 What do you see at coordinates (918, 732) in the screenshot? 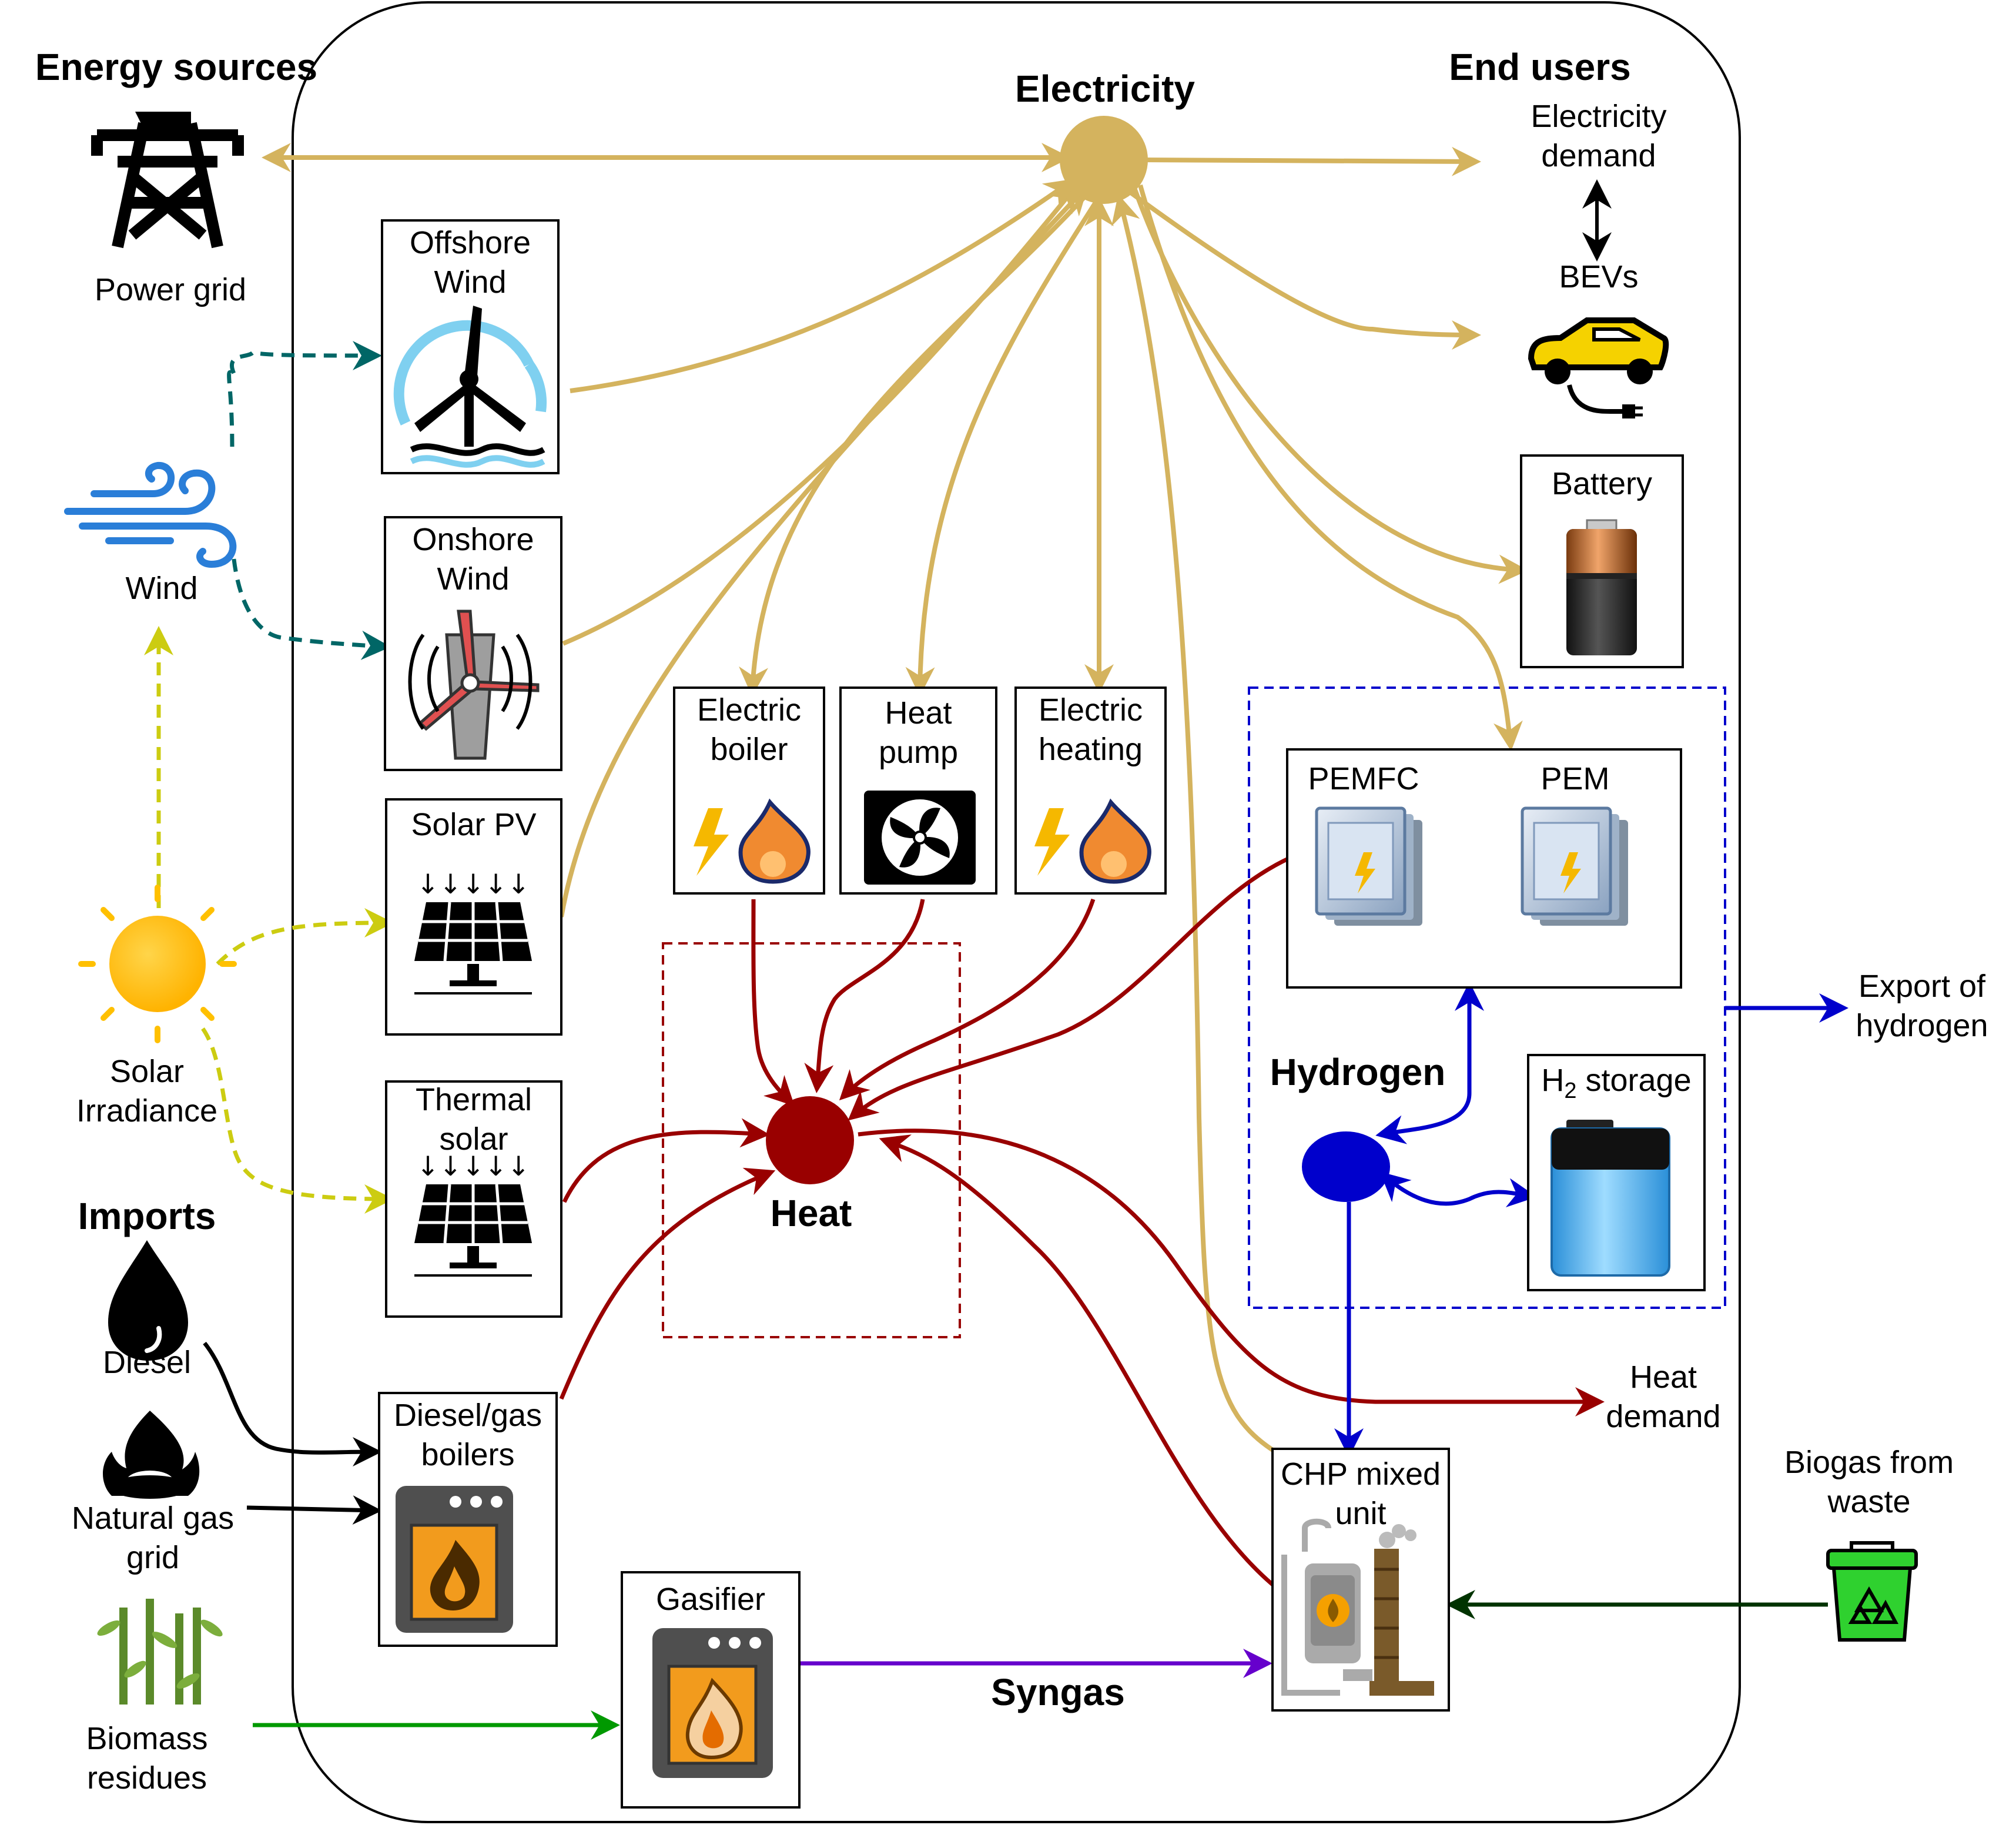
I see `heat-pump-label: Heat pump` at bounding box center [918, 732].